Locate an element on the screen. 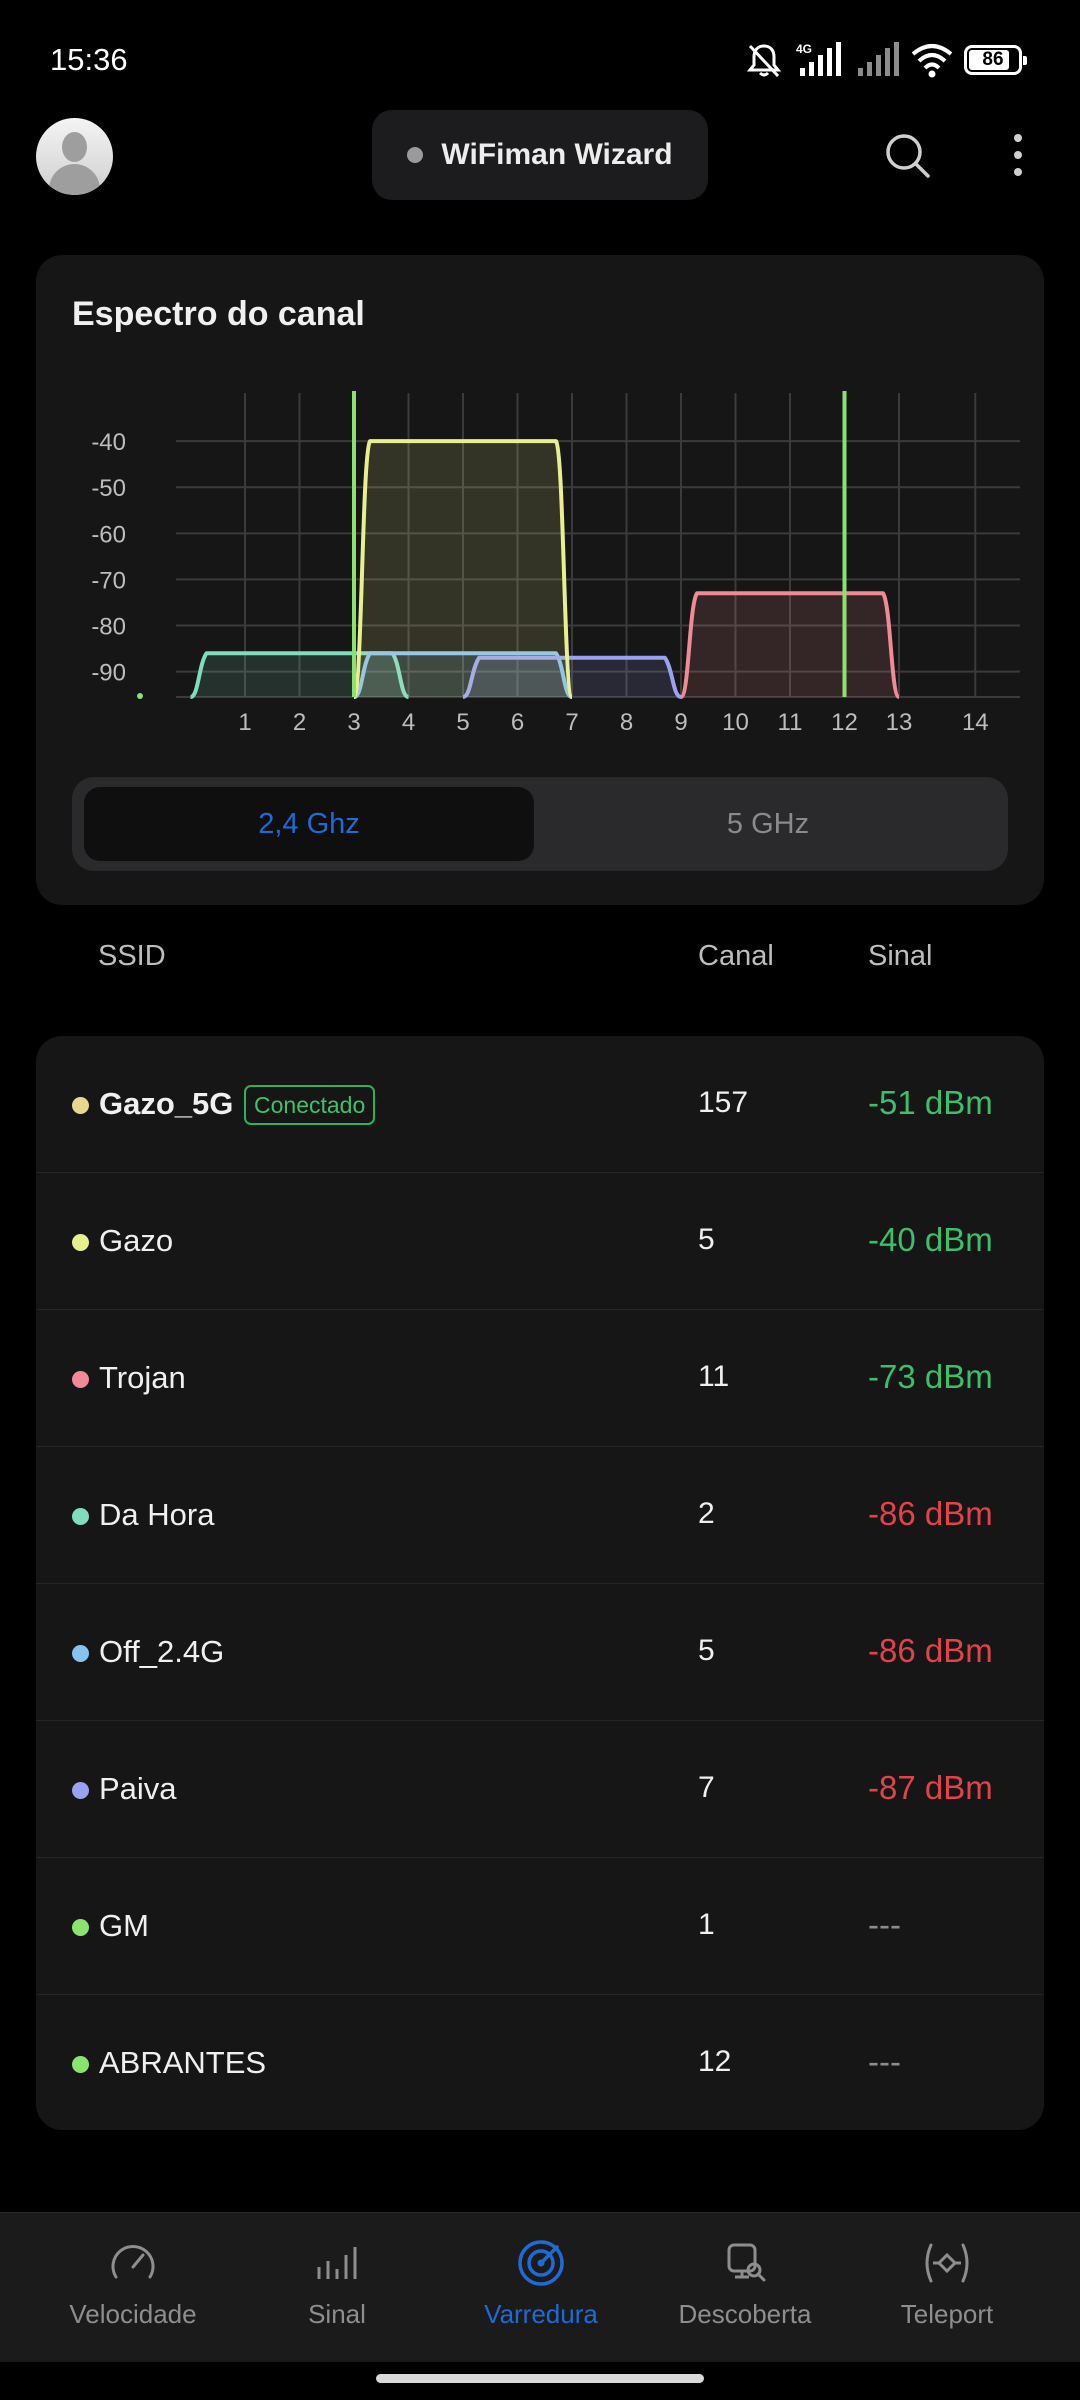 The height and width of the screenshot is (2400, 1080). signal-area-gazo is located at coordinates (463, 569).